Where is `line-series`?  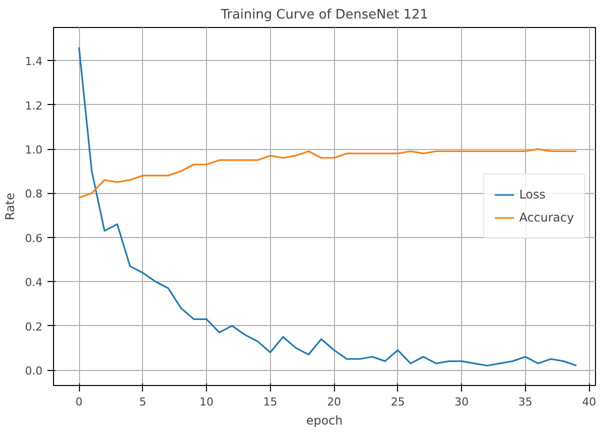
line-series is located at coordinates (328, 173).